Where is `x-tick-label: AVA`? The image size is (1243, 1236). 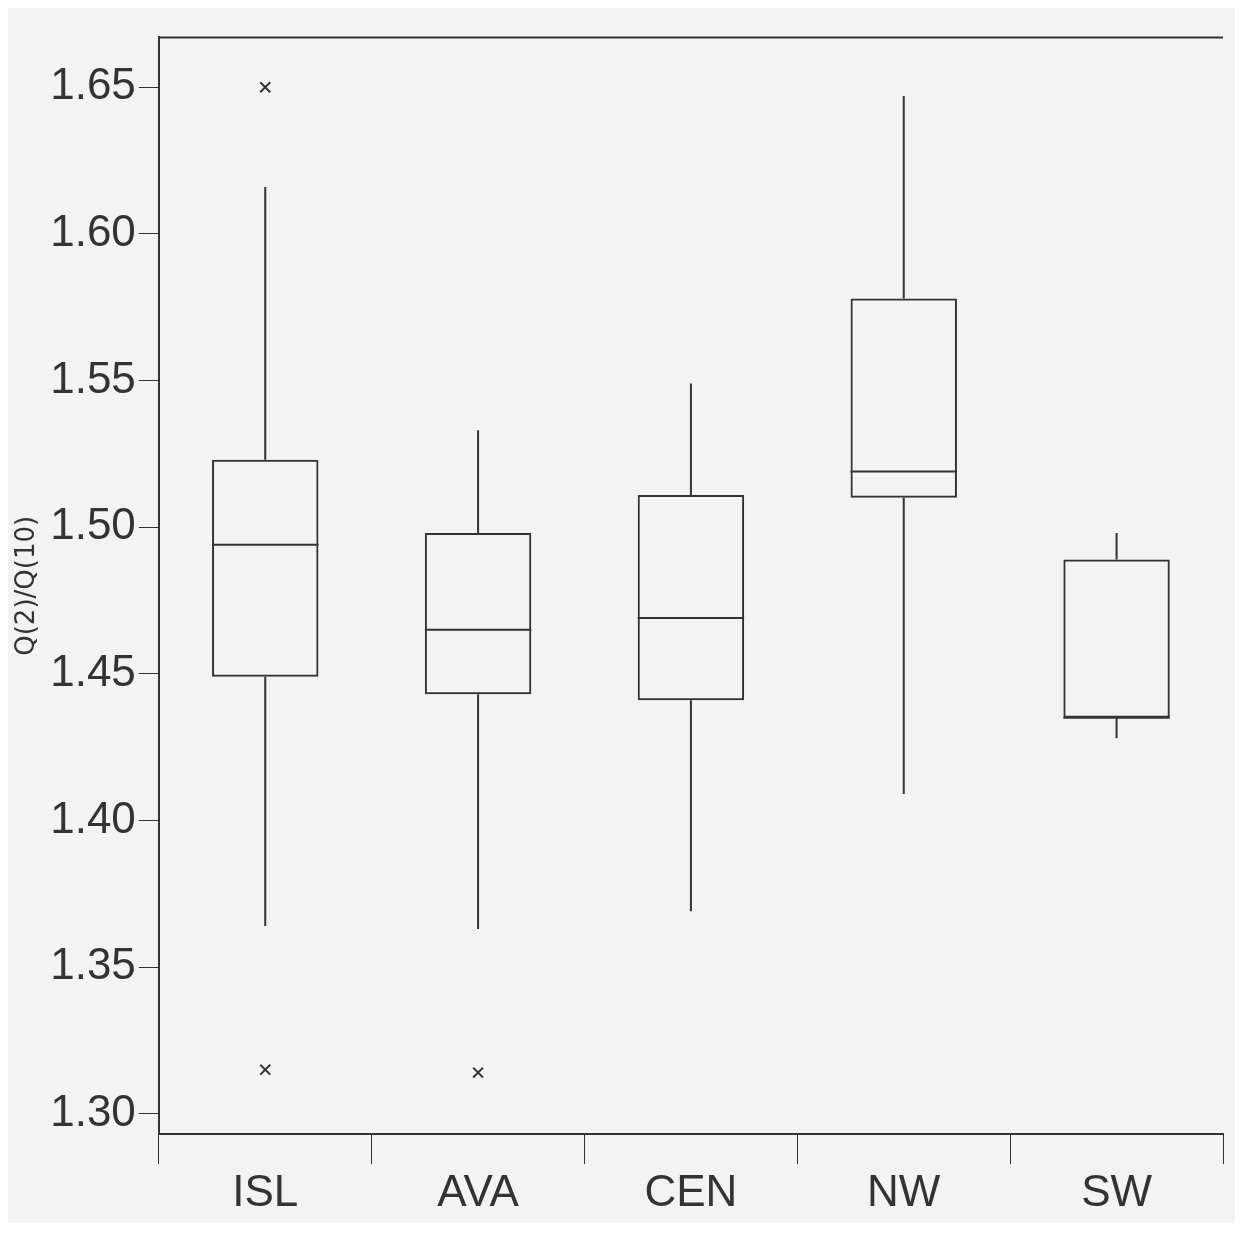
x-tick-label: AVA is located at coordinates (478, 1190).